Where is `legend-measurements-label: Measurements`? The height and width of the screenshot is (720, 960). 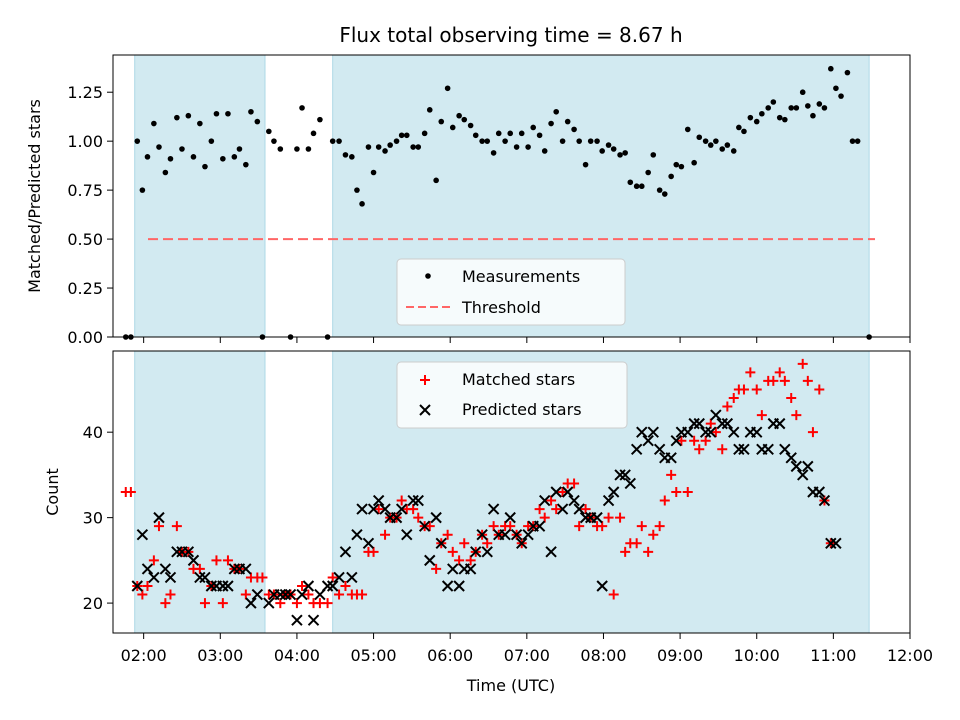 legend-measurements-label: Measurements is located at coordinates (521, 276).